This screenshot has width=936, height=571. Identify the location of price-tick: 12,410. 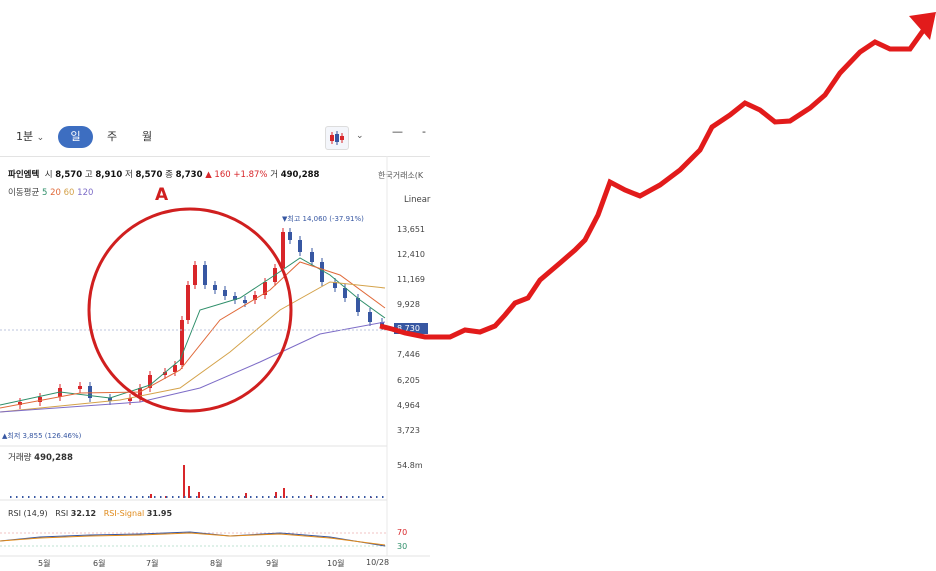
(411, 254).